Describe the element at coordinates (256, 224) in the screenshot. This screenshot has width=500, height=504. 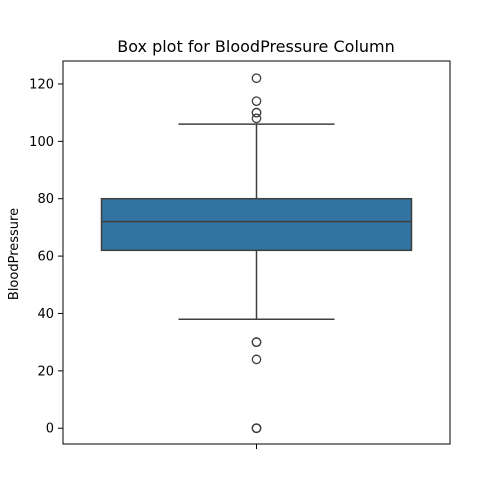
I see `iqr-box` at that location.